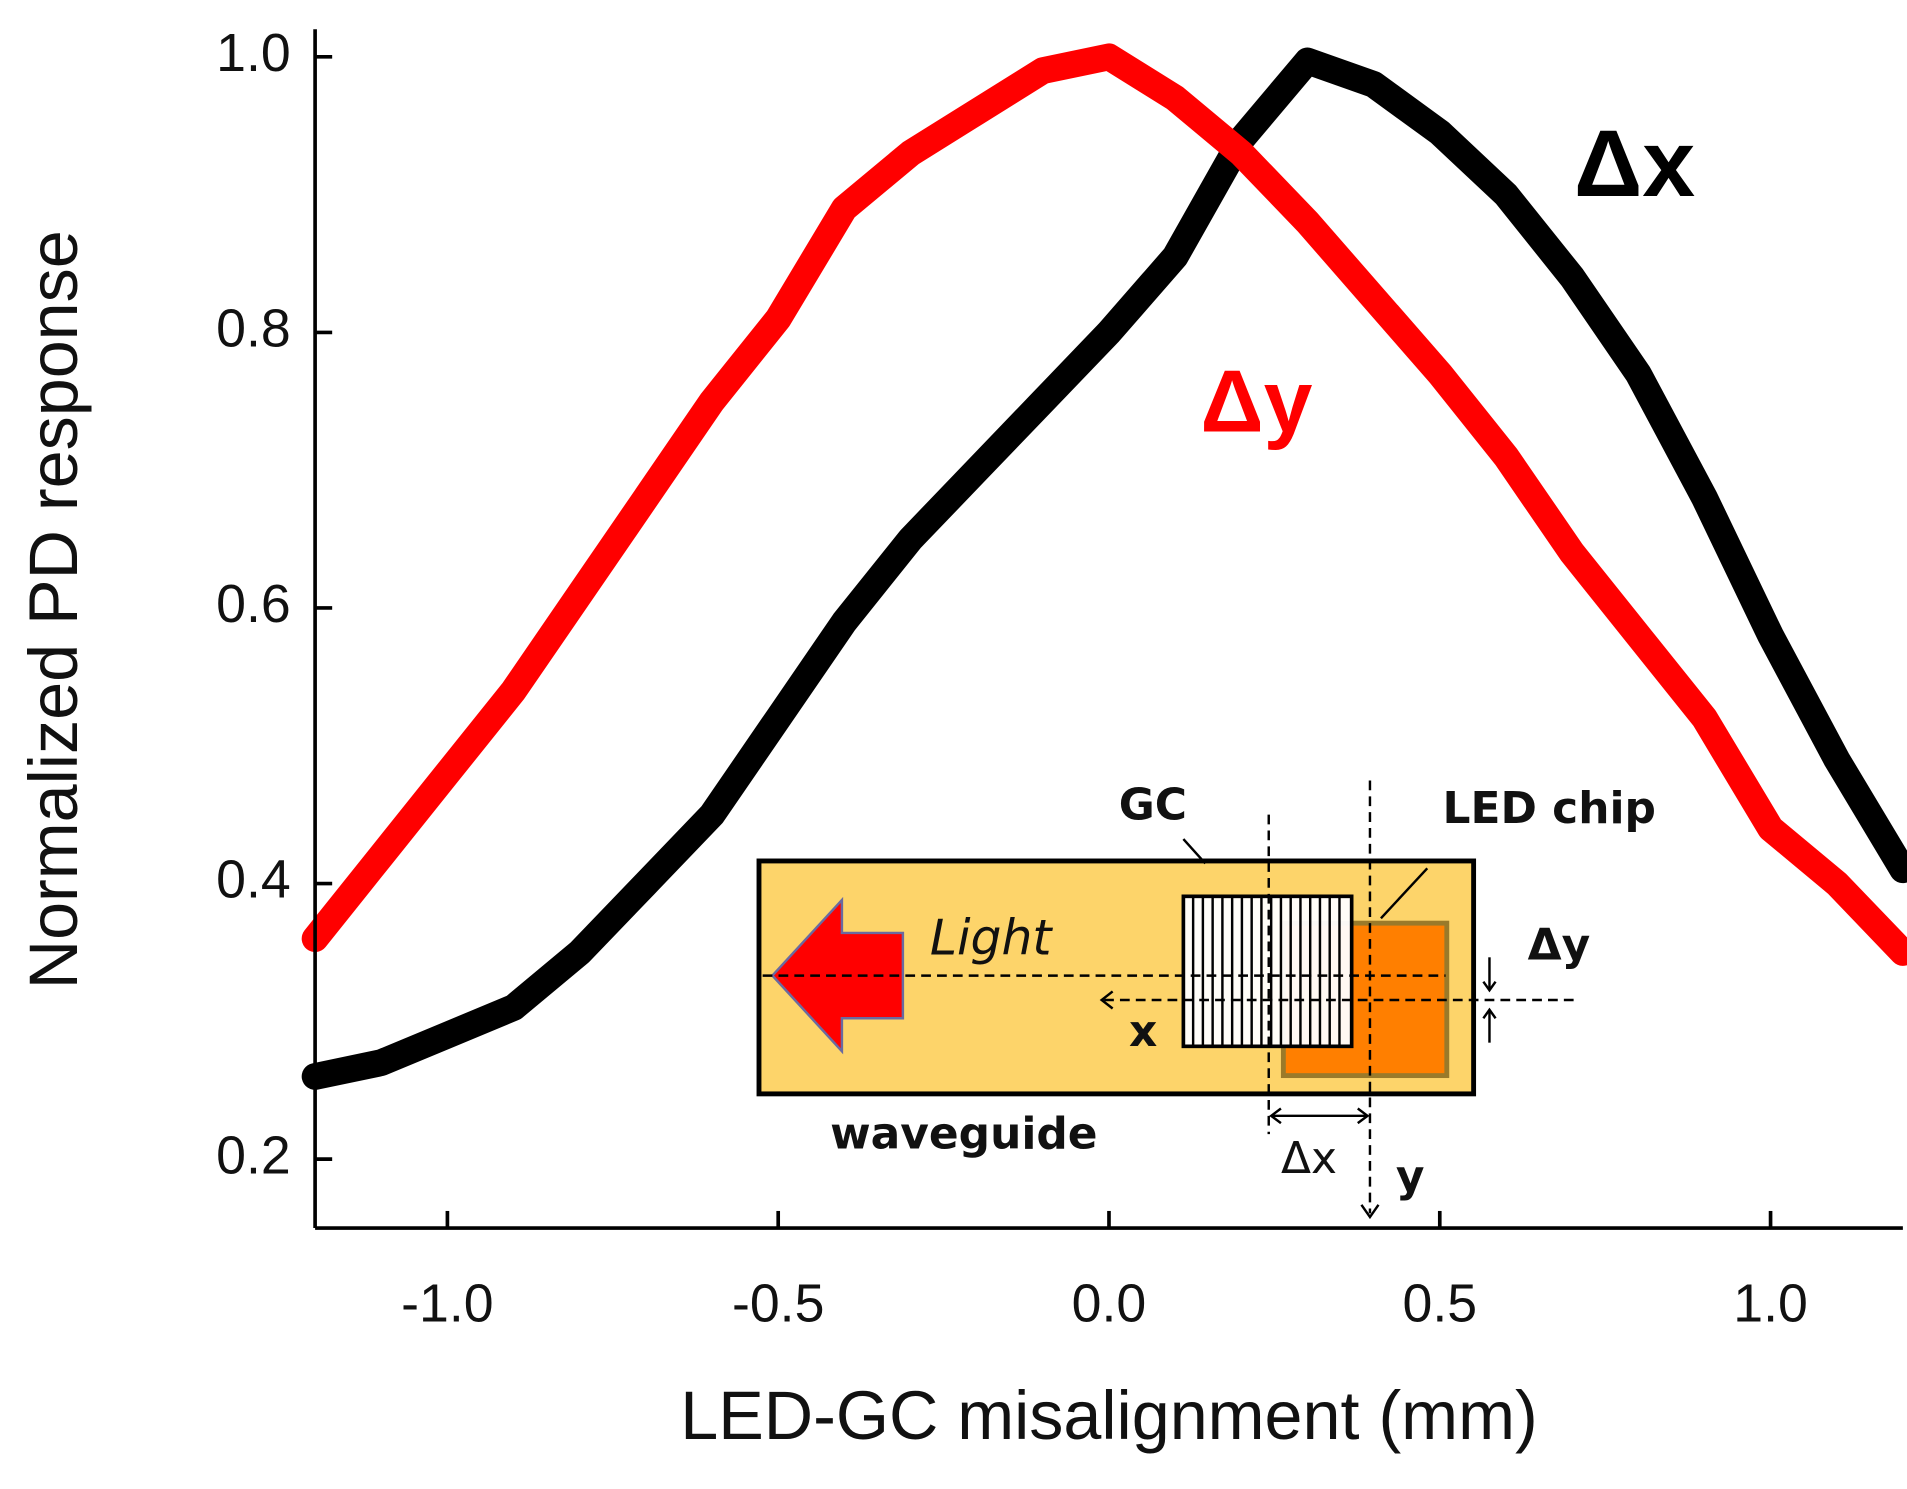 Image resolution: width=1907 pixels, height=1489 pixels. I want to click on waveguide-label: waveguide, so click(963, 1134).